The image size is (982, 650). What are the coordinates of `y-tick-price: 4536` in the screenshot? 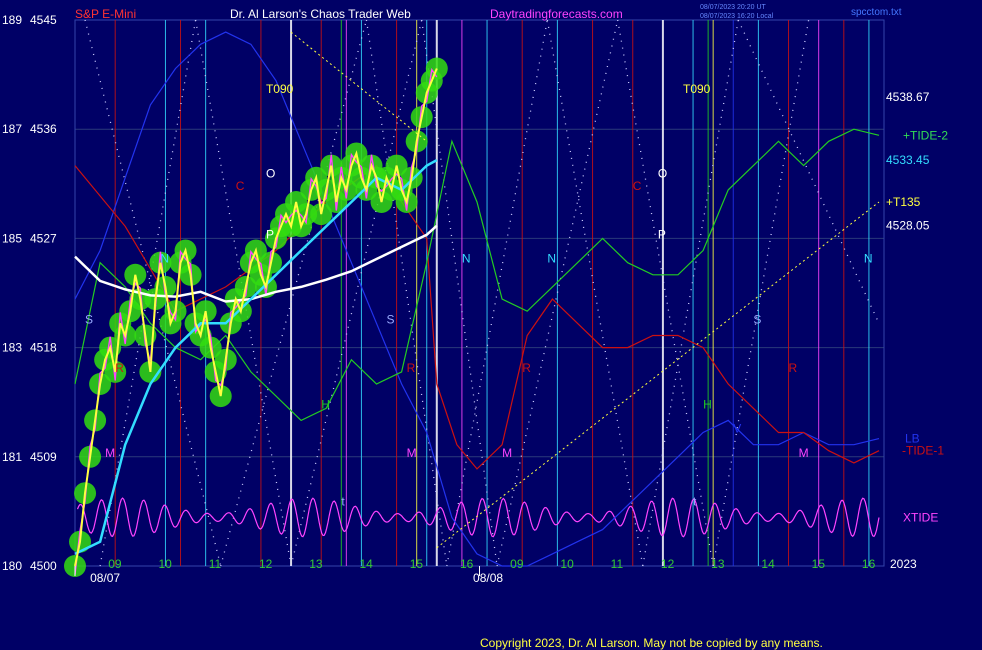 It's located at (43, 129).